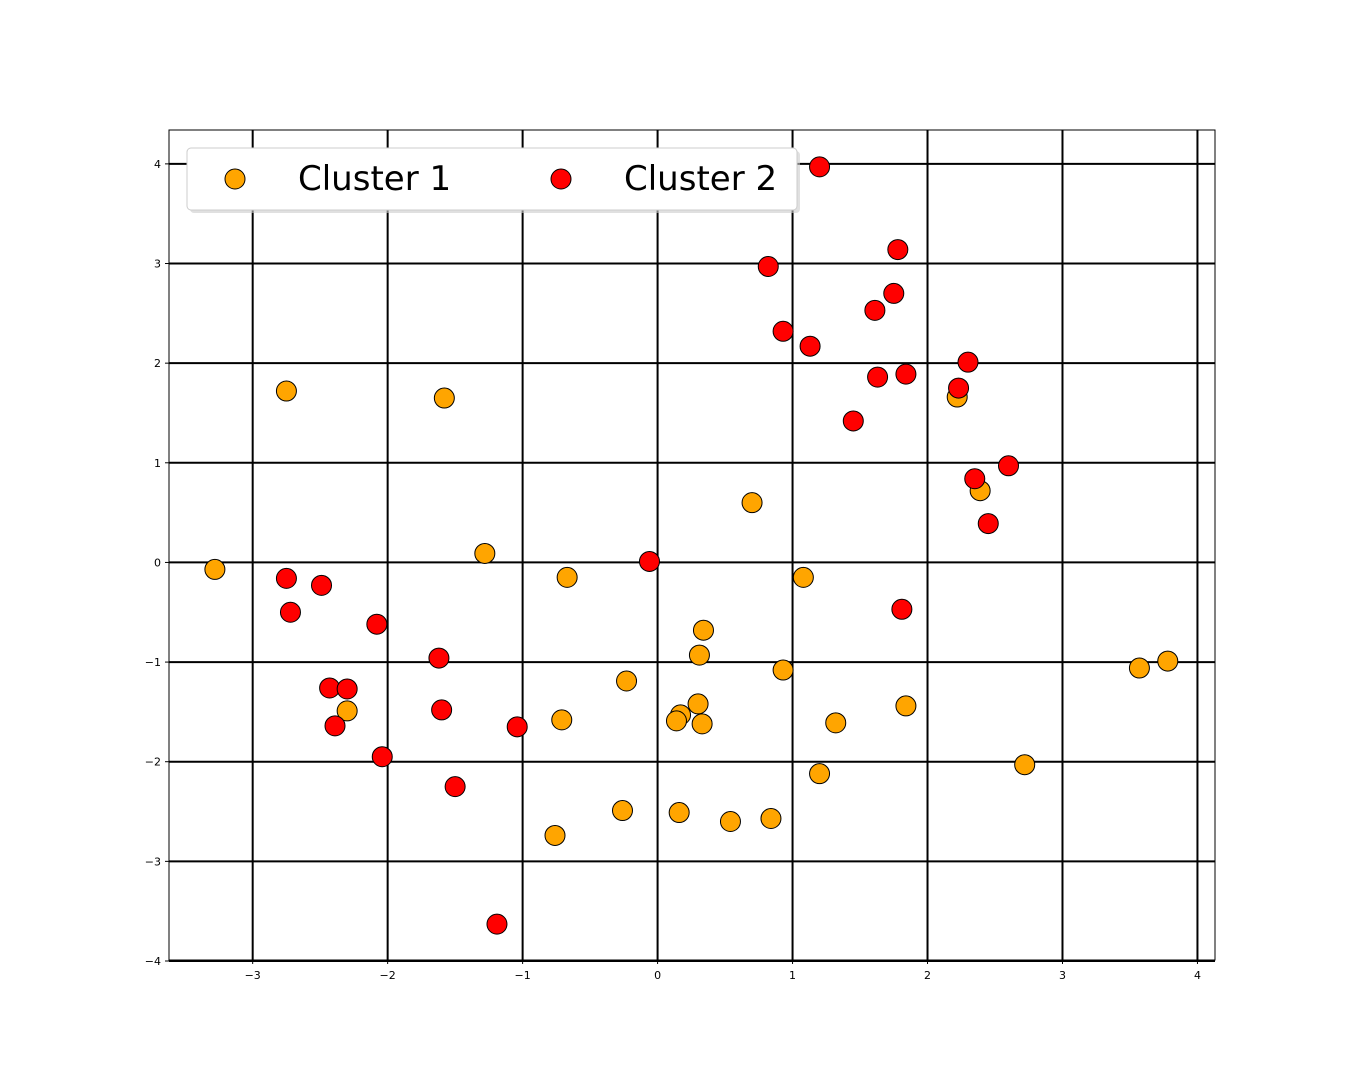  Describe the element at coordinates (153, 961) in the screenshot. I see `y-tick-label: −4` at that location.